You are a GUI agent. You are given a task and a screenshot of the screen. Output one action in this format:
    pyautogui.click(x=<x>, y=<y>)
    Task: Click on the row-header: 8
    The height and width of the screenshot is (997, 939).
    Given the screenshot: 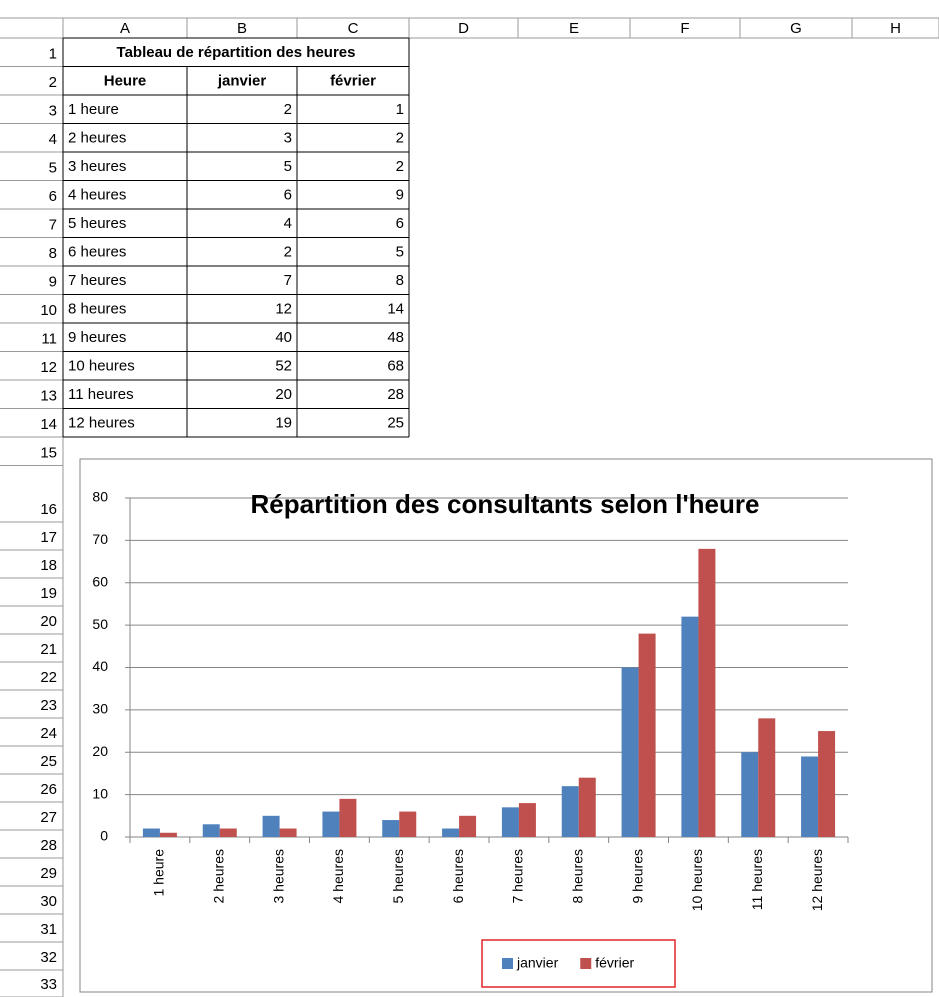 What is the action you would take?
    pyautogui.click(x=53, y=253)
    